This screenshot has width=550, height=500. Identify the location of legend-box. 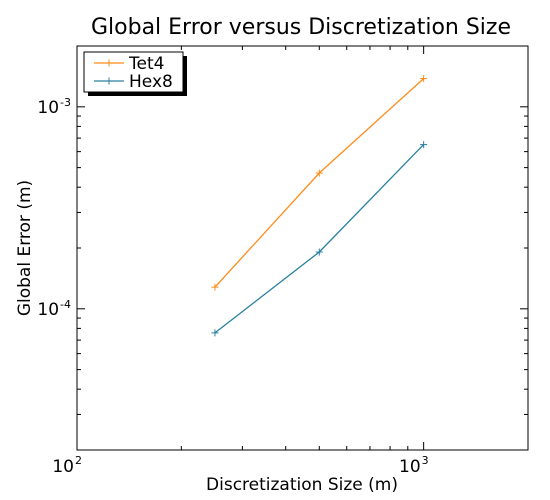
(133, 72).